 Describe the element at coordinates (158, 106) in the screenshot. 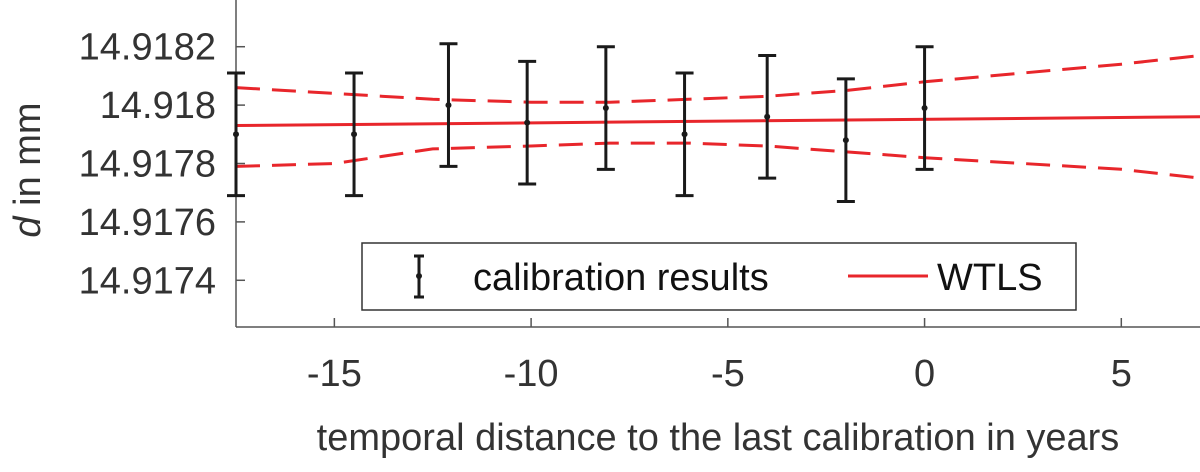

I see `y-tick-label: 14.918` at that location.